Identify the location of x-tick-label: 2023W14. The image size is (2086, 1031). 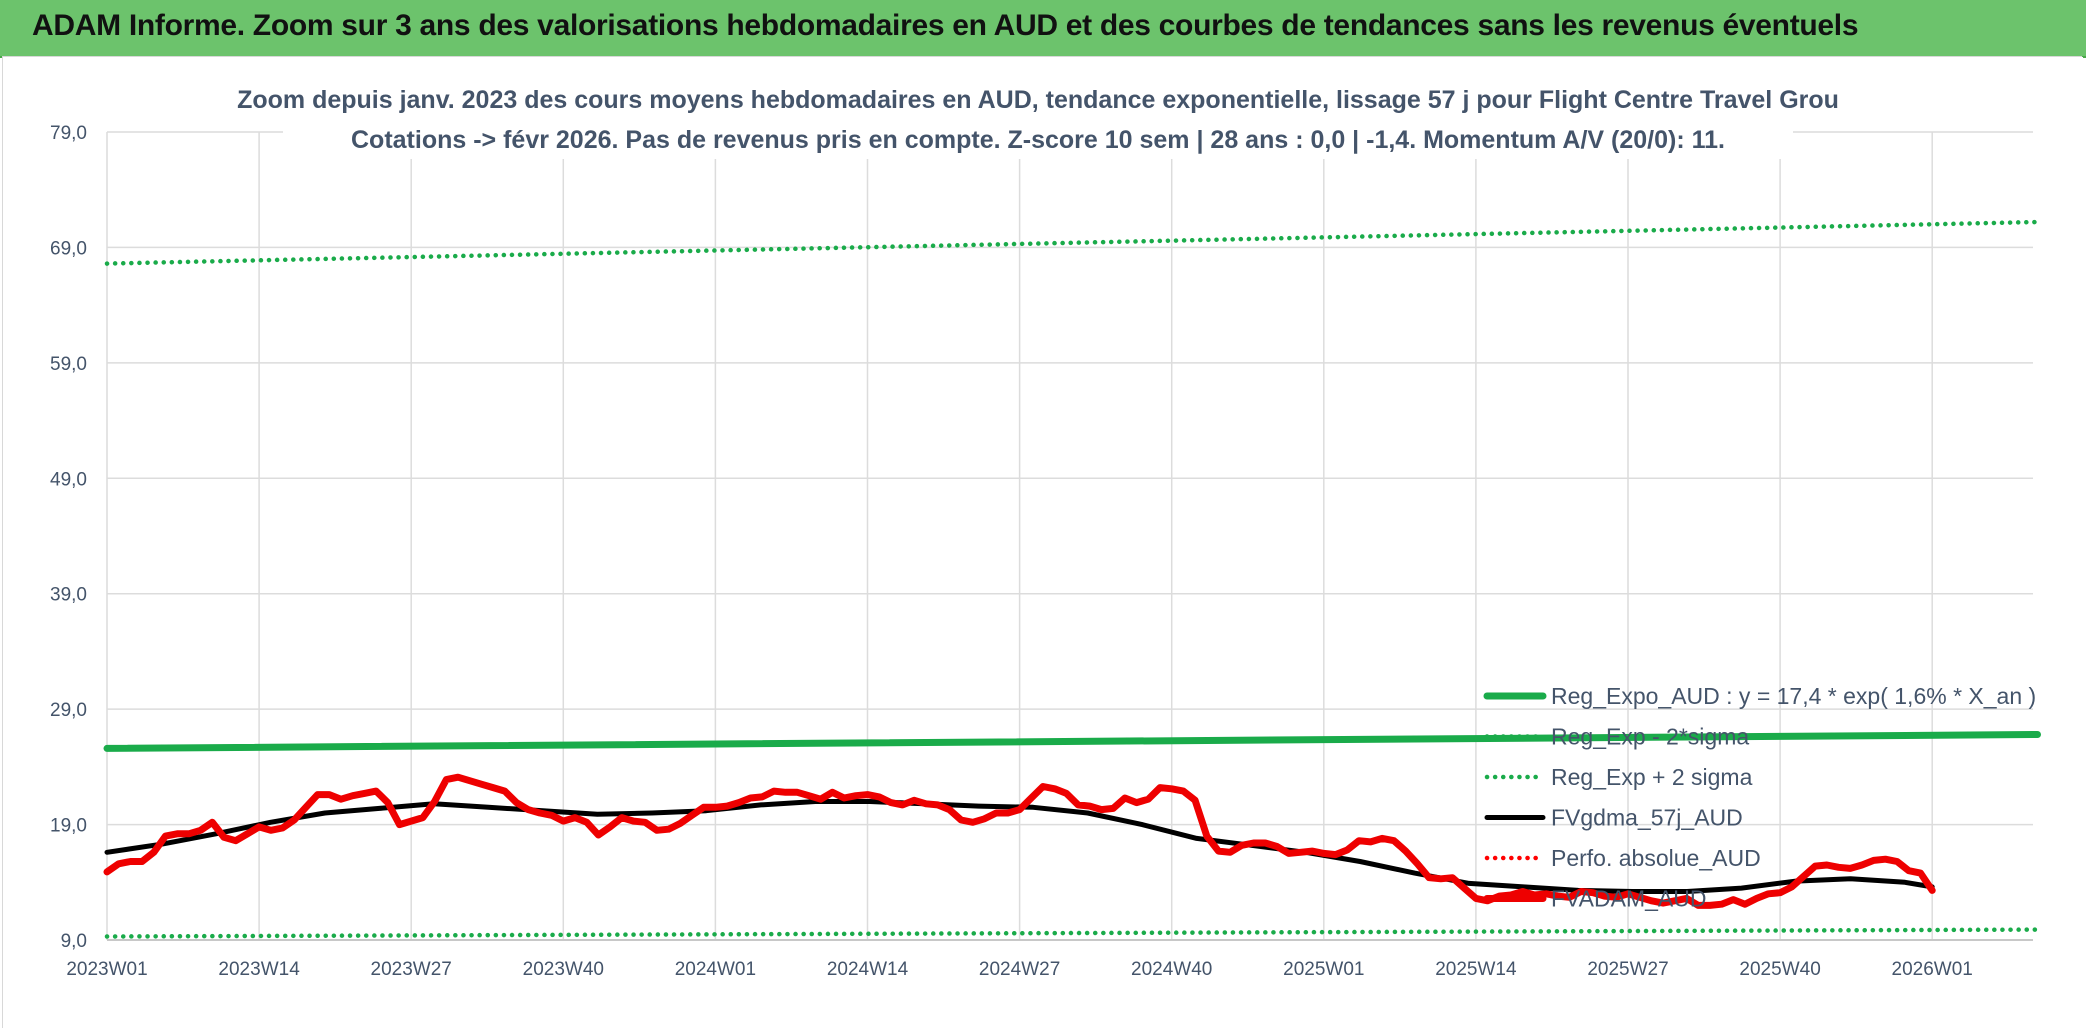
(259, 969).